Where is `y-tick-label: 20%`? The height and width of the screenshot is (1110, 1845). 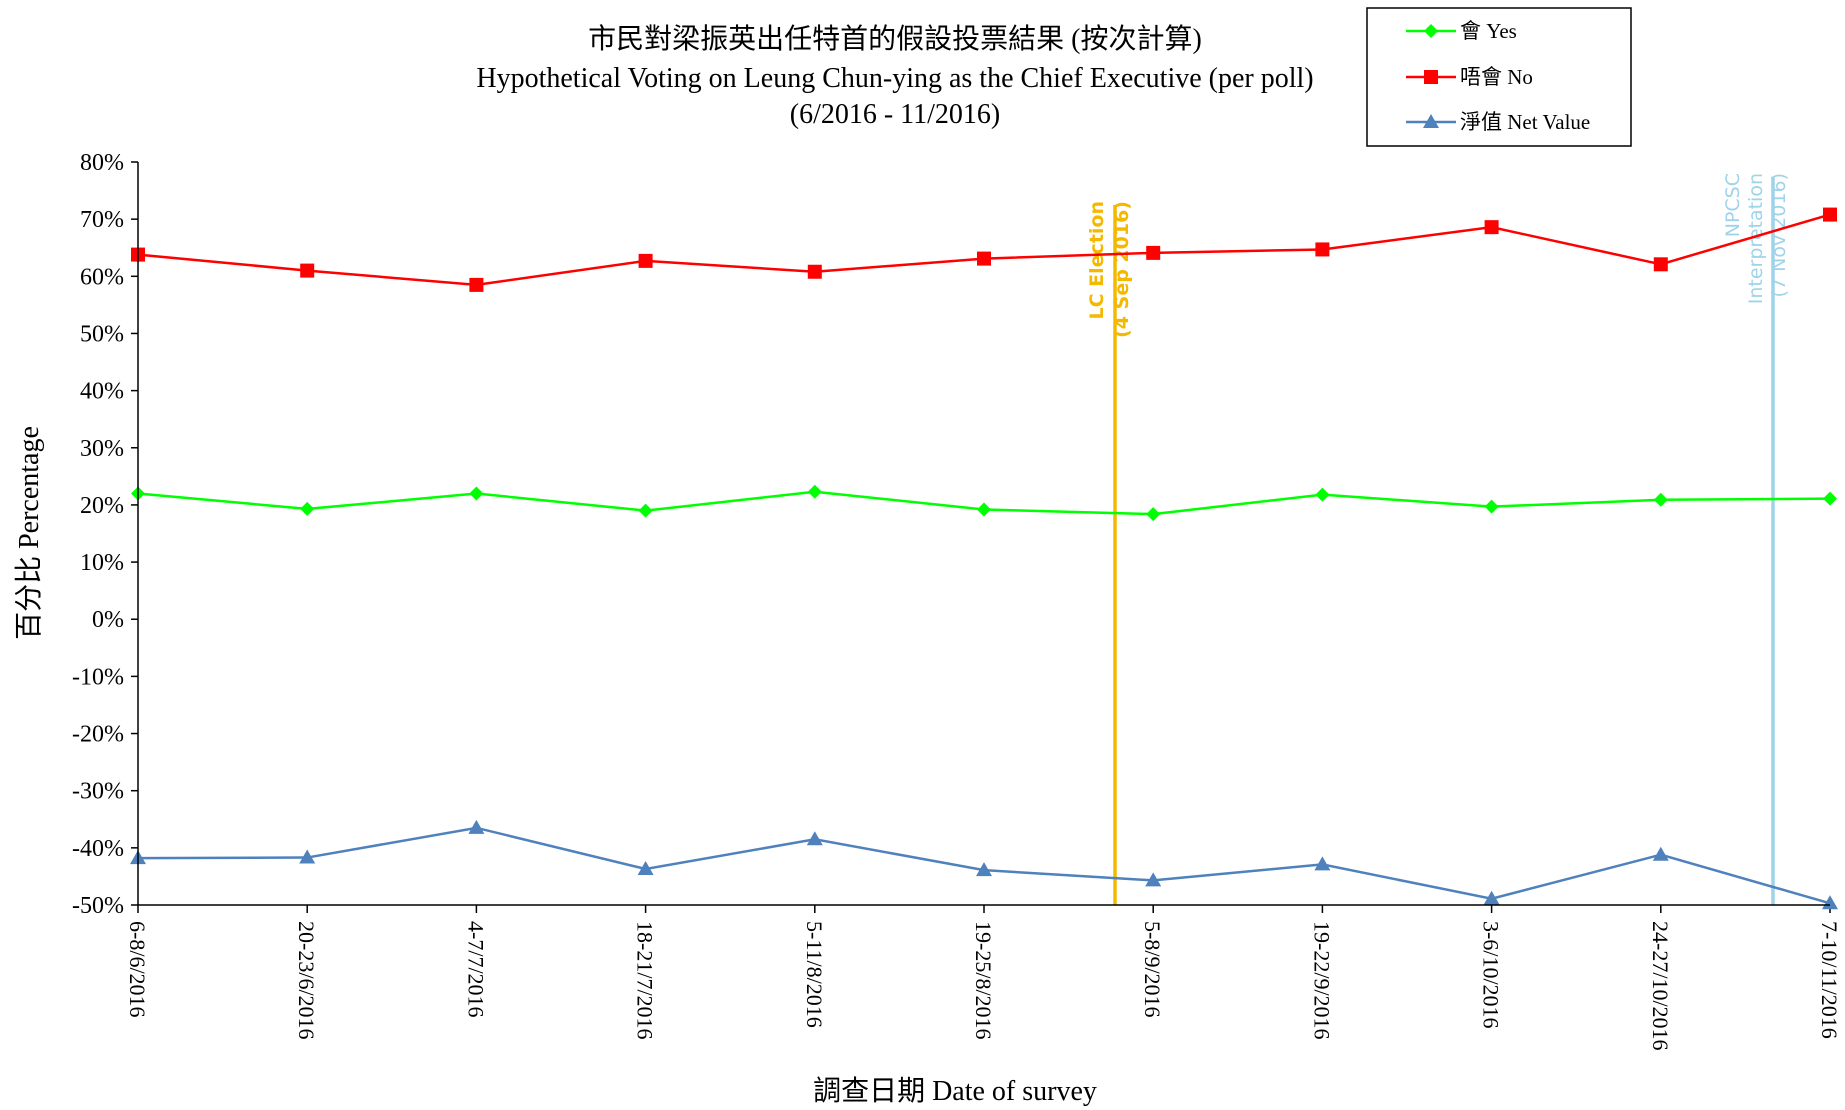
y-tick-label: 20% is located at coordinates (102, 506).